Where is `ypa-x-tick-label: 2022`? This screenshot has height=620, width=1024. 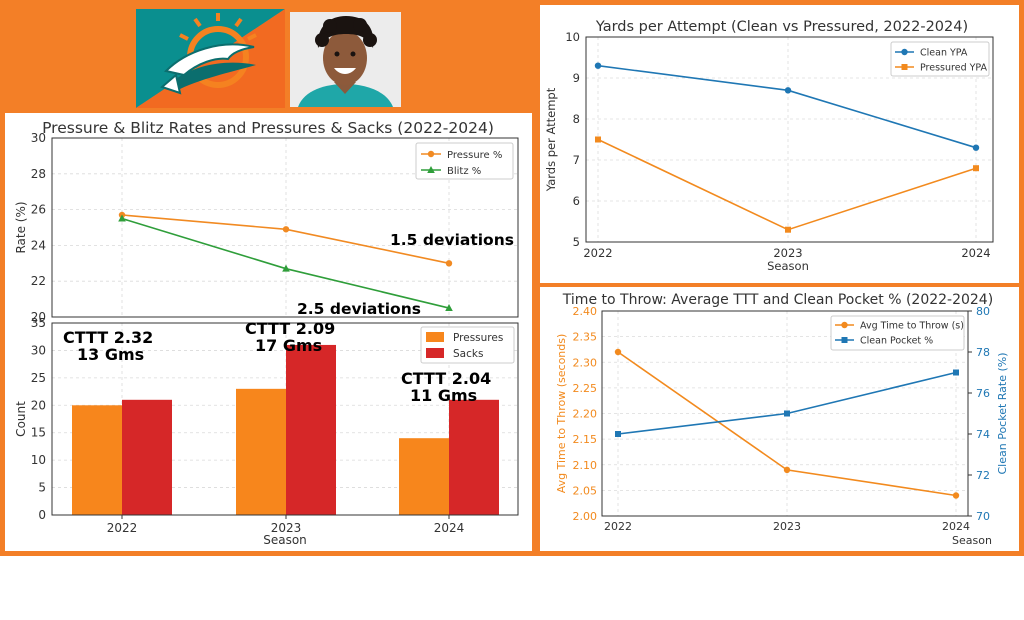 ypa-x-tick-label: 2022 is located at coordinates (597, 253).